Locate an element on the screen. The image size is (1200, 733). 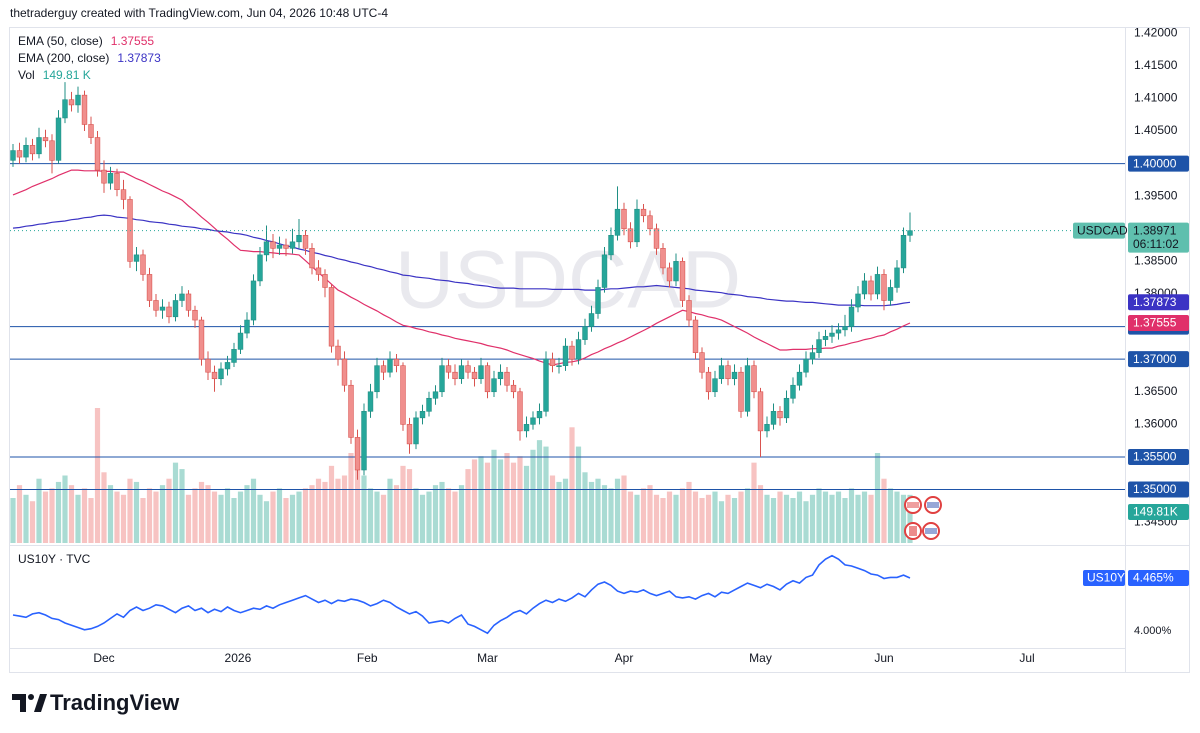
legend-name: EMA (50, close) is located at coordinates (60, 41).